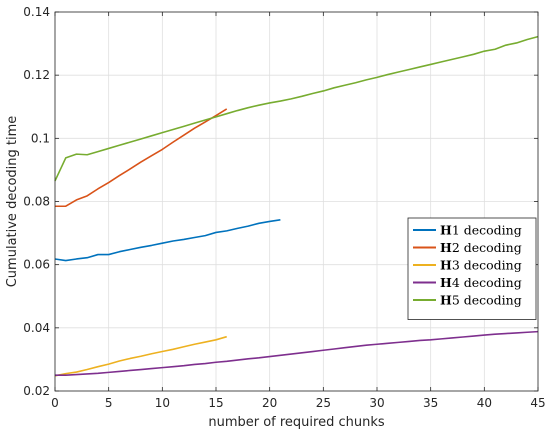 The image size is (550, 435). Describe the element at coordinates (484, 403) in the screenshot. I see `x-tick-label: 40` at that location.